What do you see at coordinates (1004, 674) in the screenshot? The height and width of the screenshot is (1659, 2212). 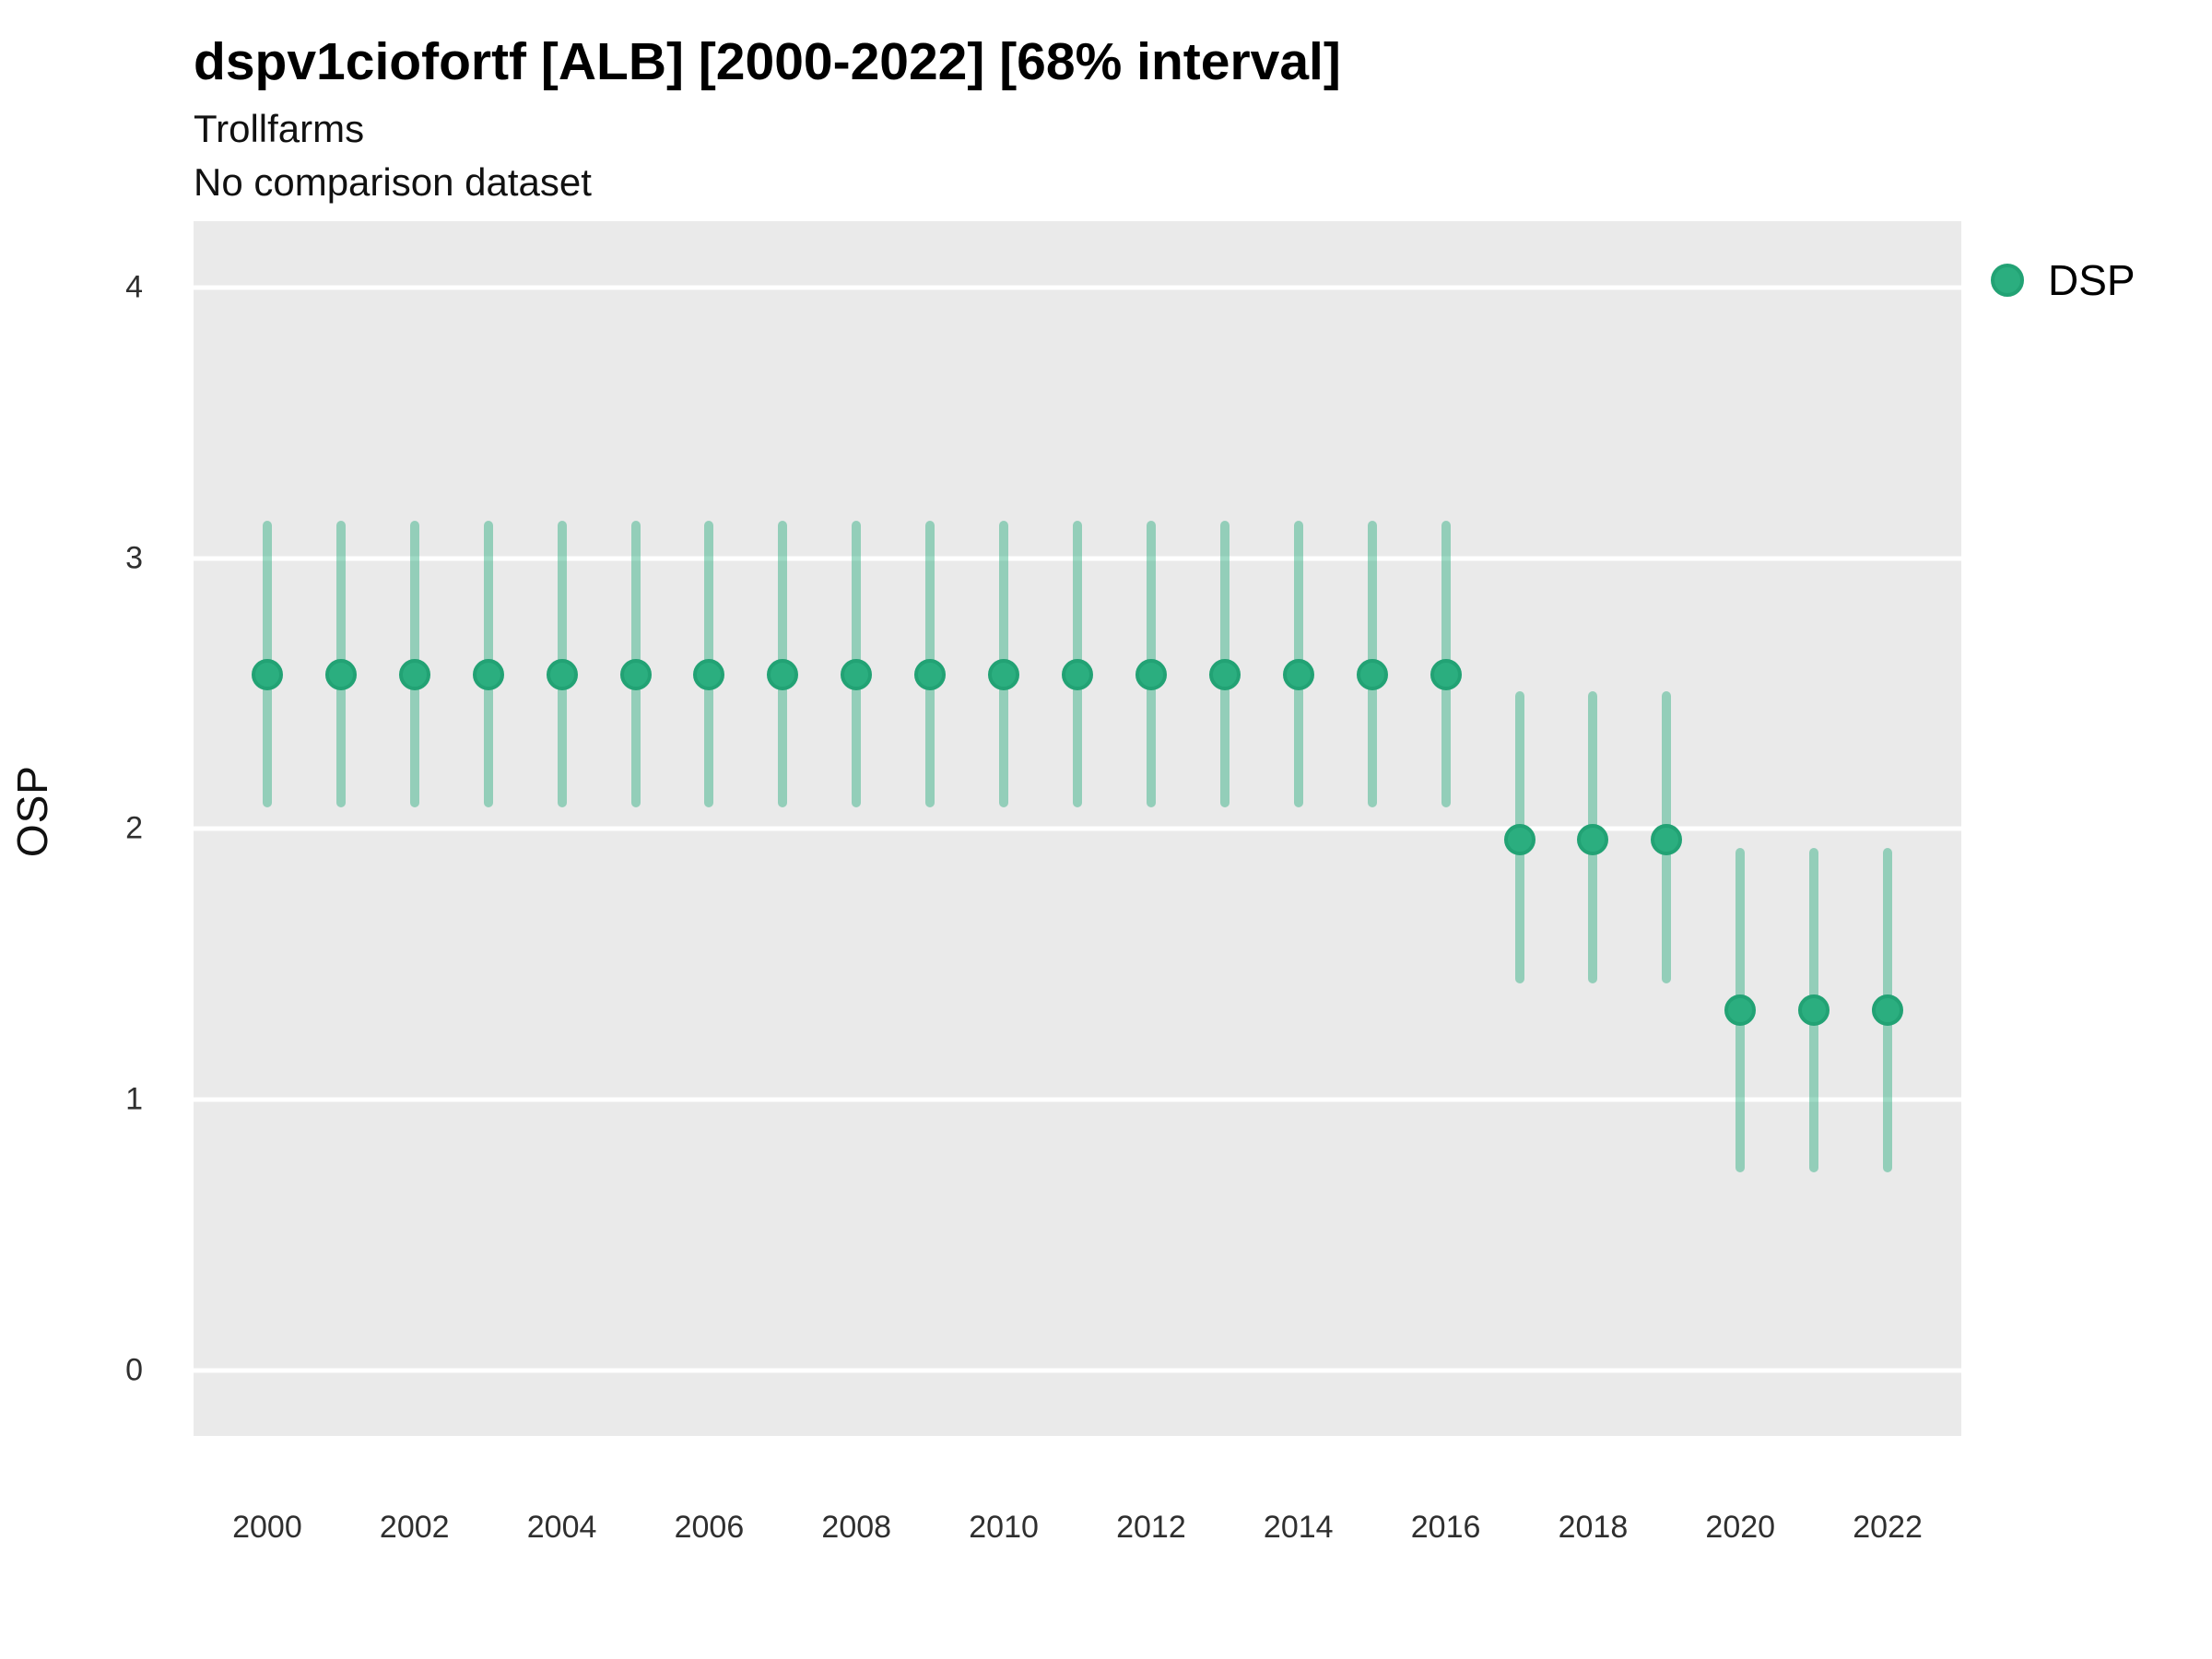 I see `data-point-2010` at bounding box center [1004, 674].